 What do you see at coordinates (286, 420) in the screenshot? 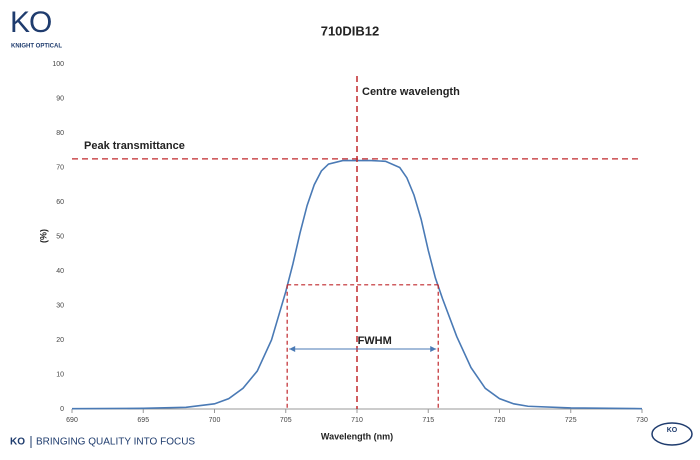
I see `x-tick-label: 705` at bounding box center [286, 420].